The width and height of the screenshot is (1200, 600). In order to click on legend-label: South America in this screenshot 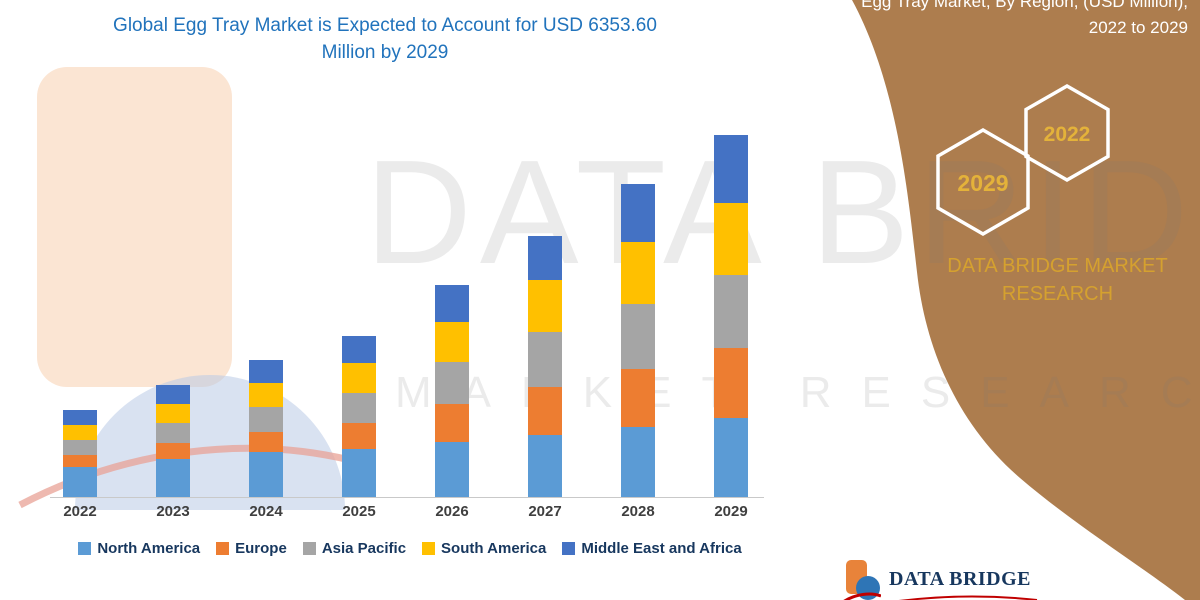, I will do `click(494, 548)`.